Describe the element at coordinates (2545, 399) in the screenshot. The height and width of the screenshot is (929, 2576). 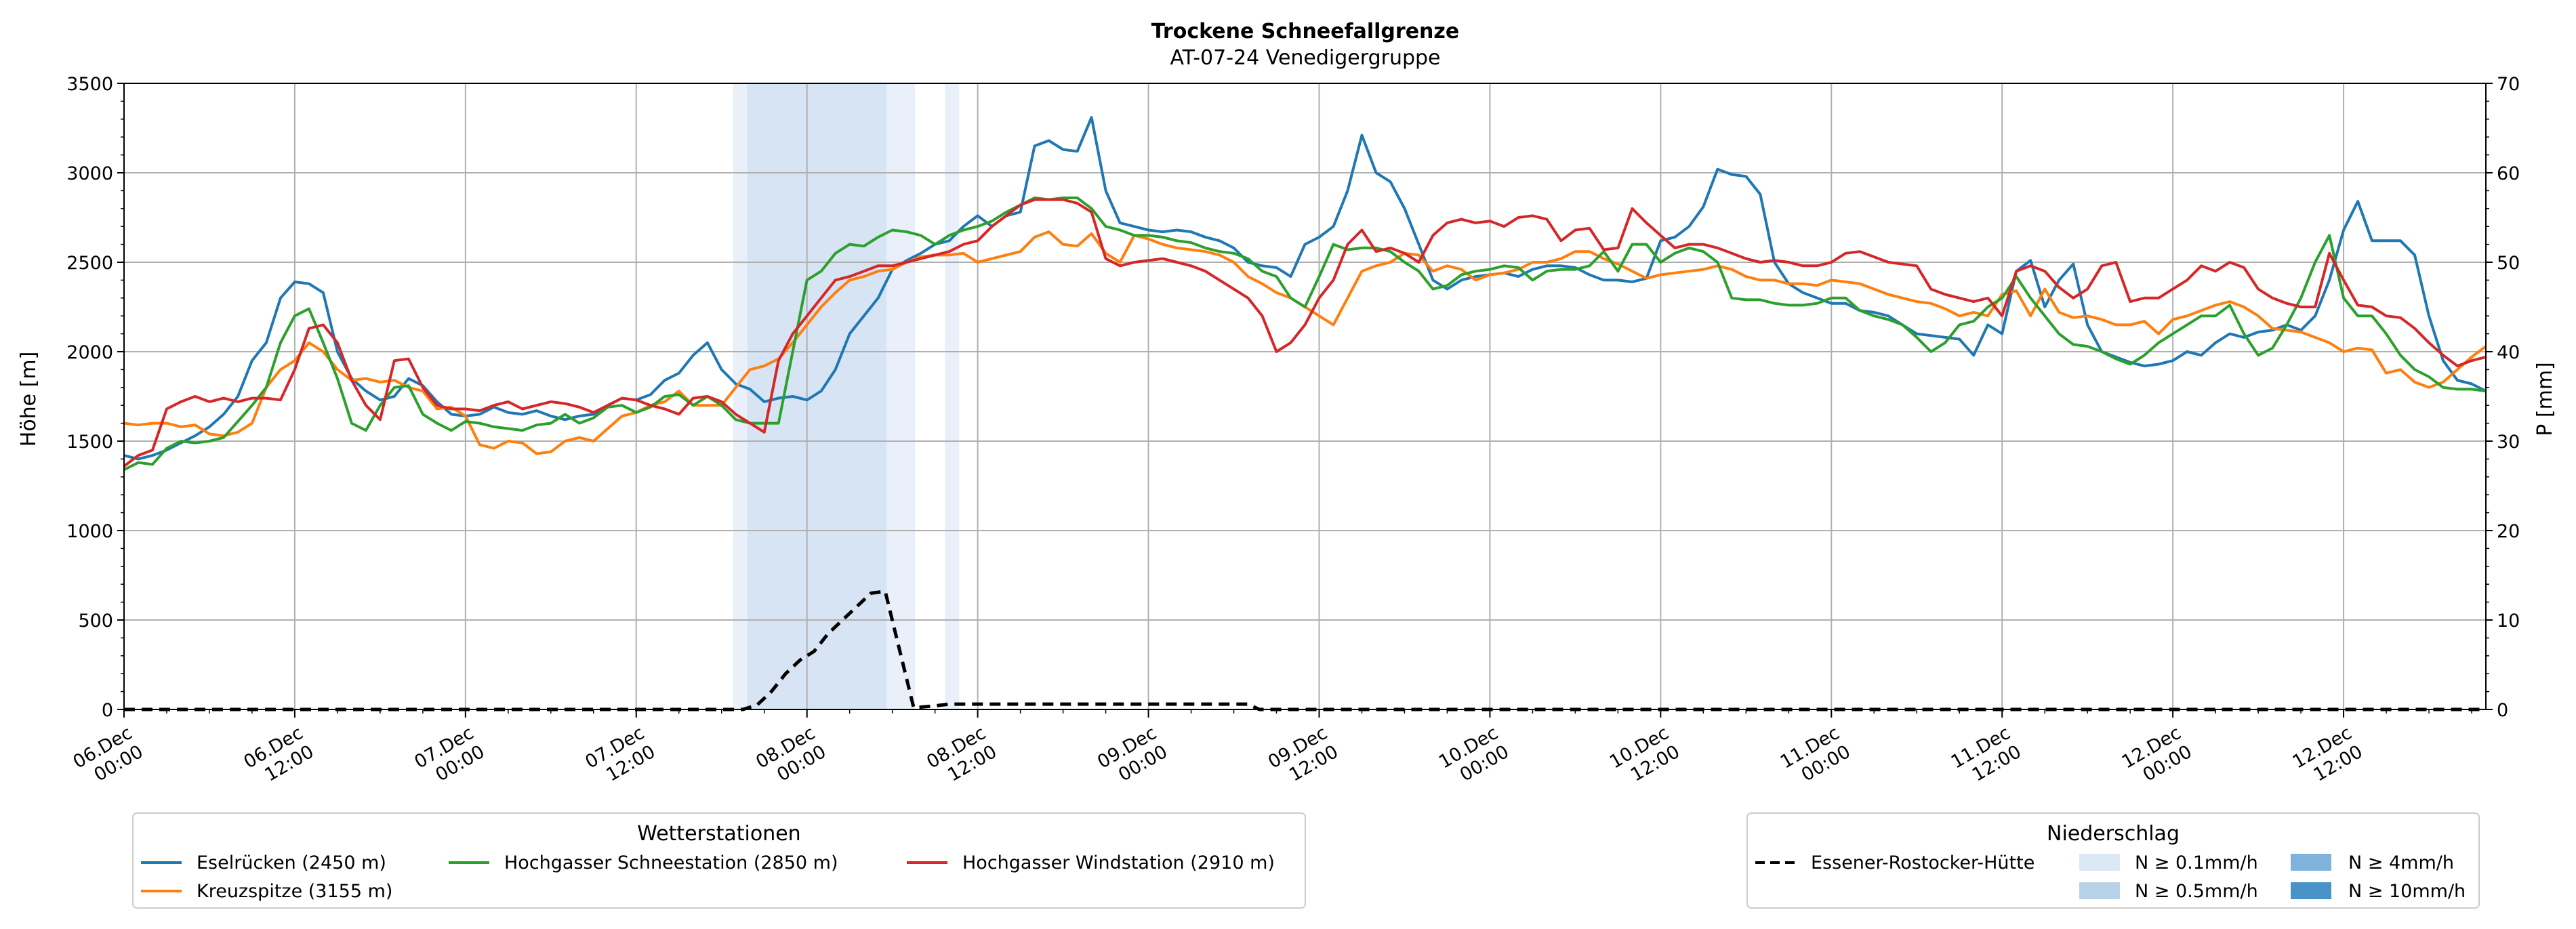
I see `y2-axis-label: P [mm]` at that location.